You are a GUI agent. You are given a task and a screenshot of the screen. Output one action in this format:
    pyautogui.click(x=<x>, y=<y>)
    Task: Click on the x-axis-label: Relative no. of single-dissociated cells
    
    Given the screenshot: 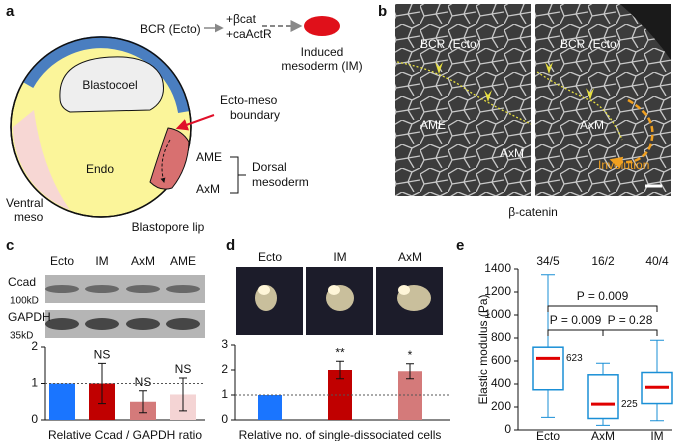 What is the action you would take?
    pyautogui.click(x=340, y=434)
    